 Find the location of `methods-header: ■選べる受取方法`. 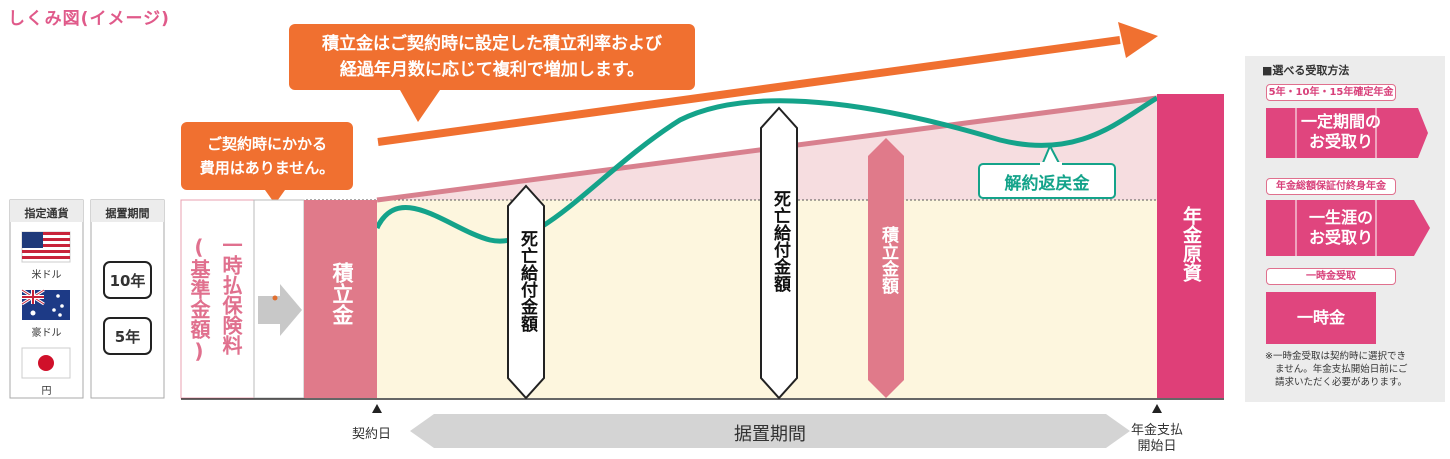

methods-header: ■選べる受取方法 is located at coordinates (1306, 70).